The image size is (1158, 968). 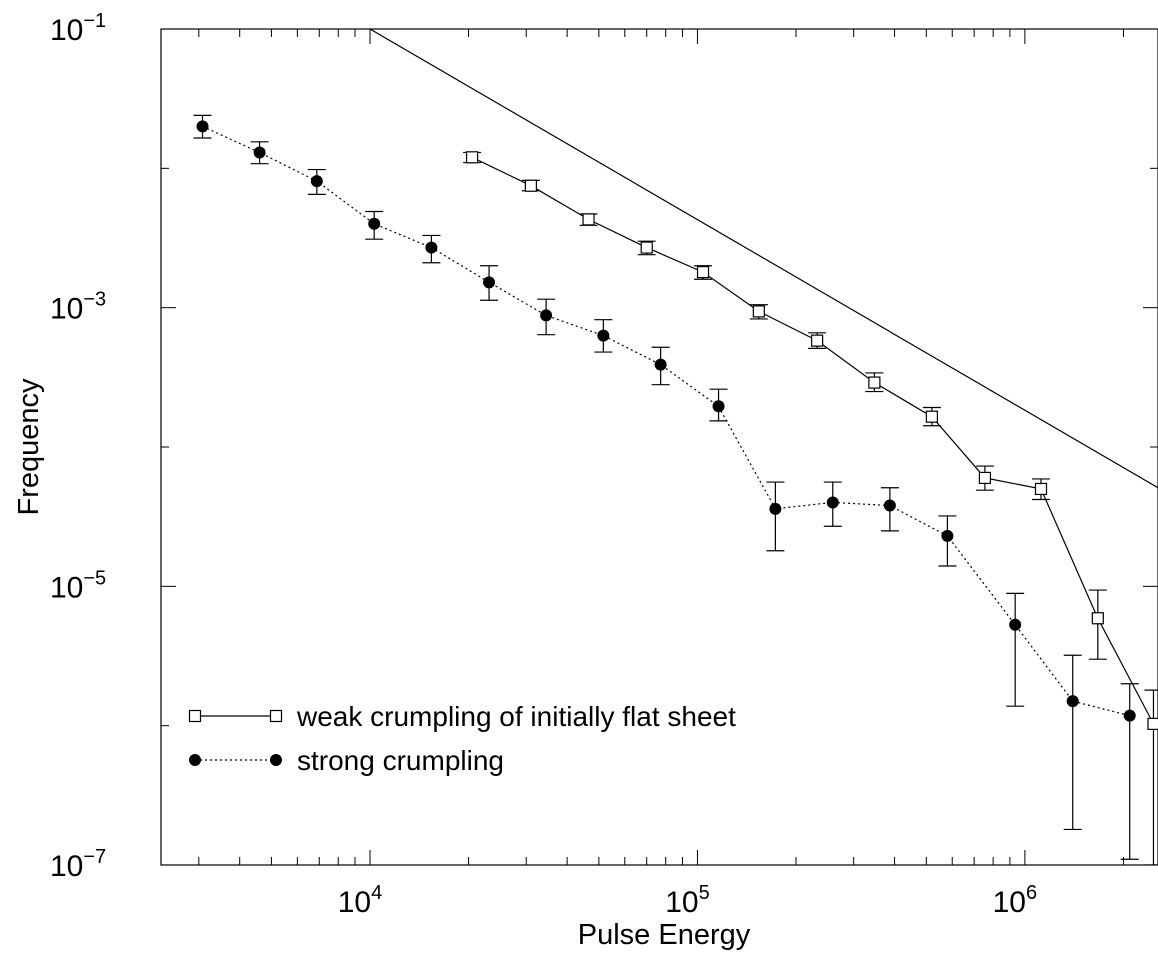 I want to click on legend-label: strong crumpling, so click(x=400, y=760).